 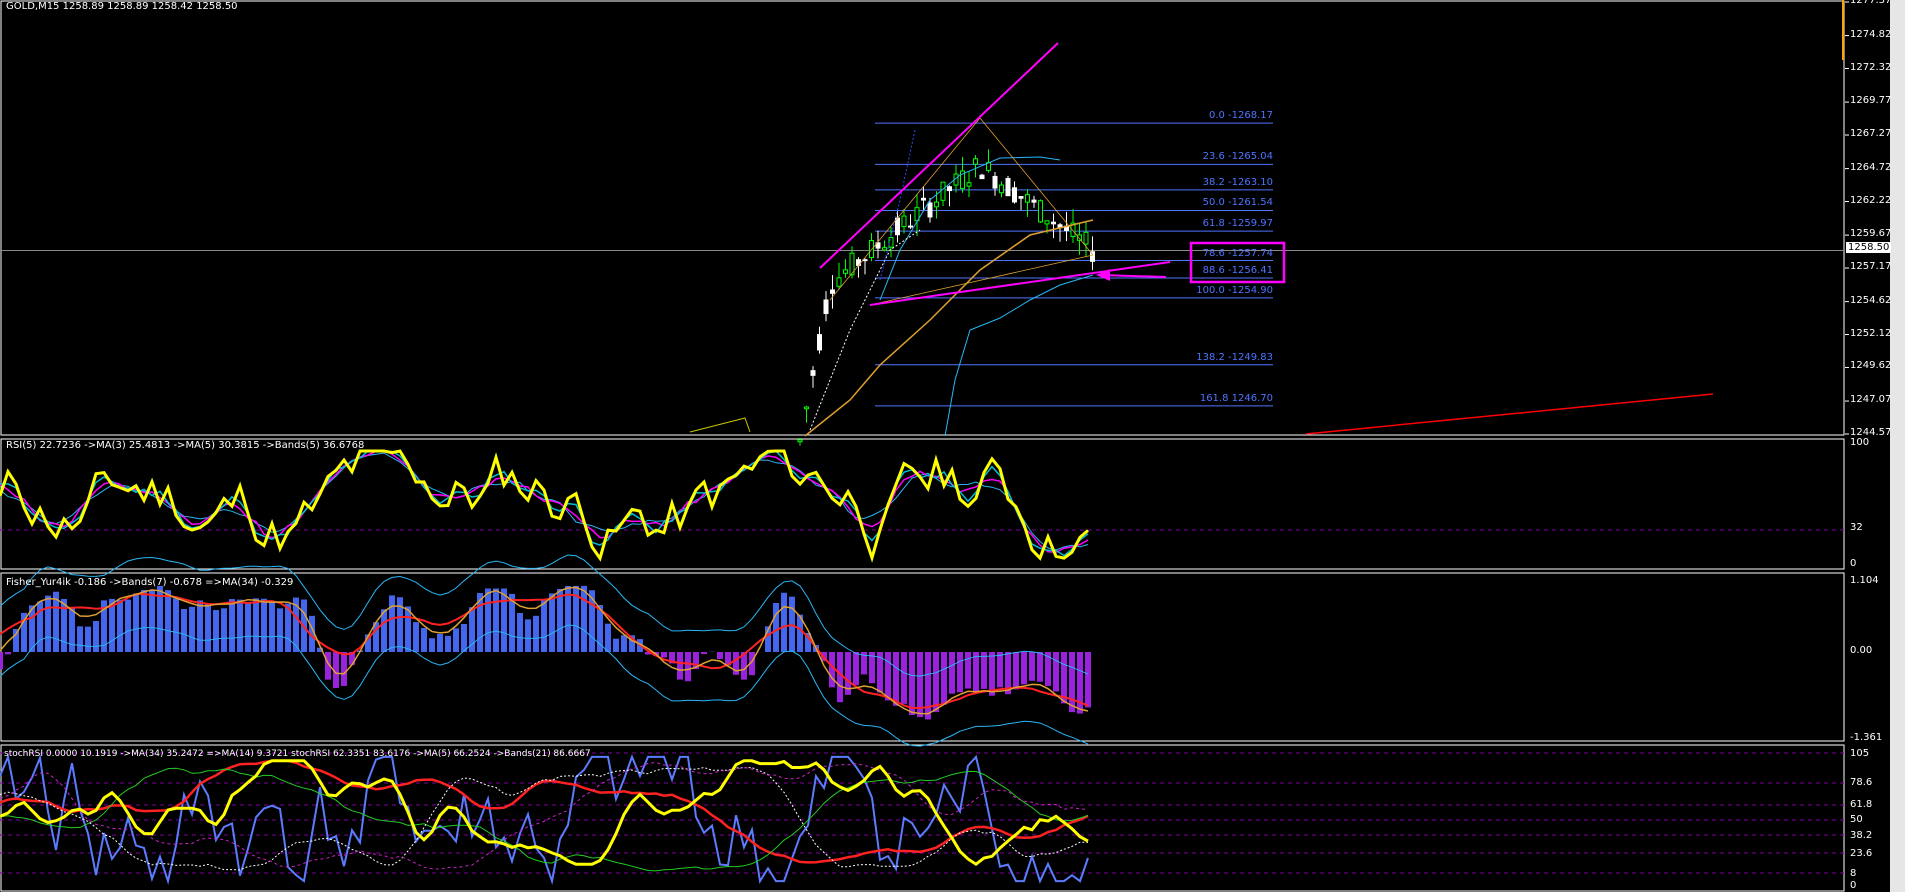 I want to click on price-axis-label: 1259.67, so click(x=1871, y=234).